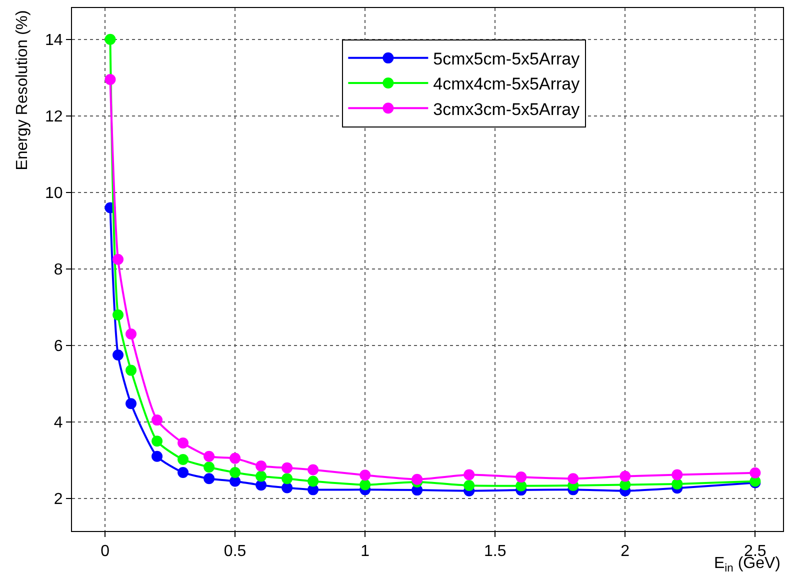  I want to click on x-tick-label: 0.5, so click(235, 551).